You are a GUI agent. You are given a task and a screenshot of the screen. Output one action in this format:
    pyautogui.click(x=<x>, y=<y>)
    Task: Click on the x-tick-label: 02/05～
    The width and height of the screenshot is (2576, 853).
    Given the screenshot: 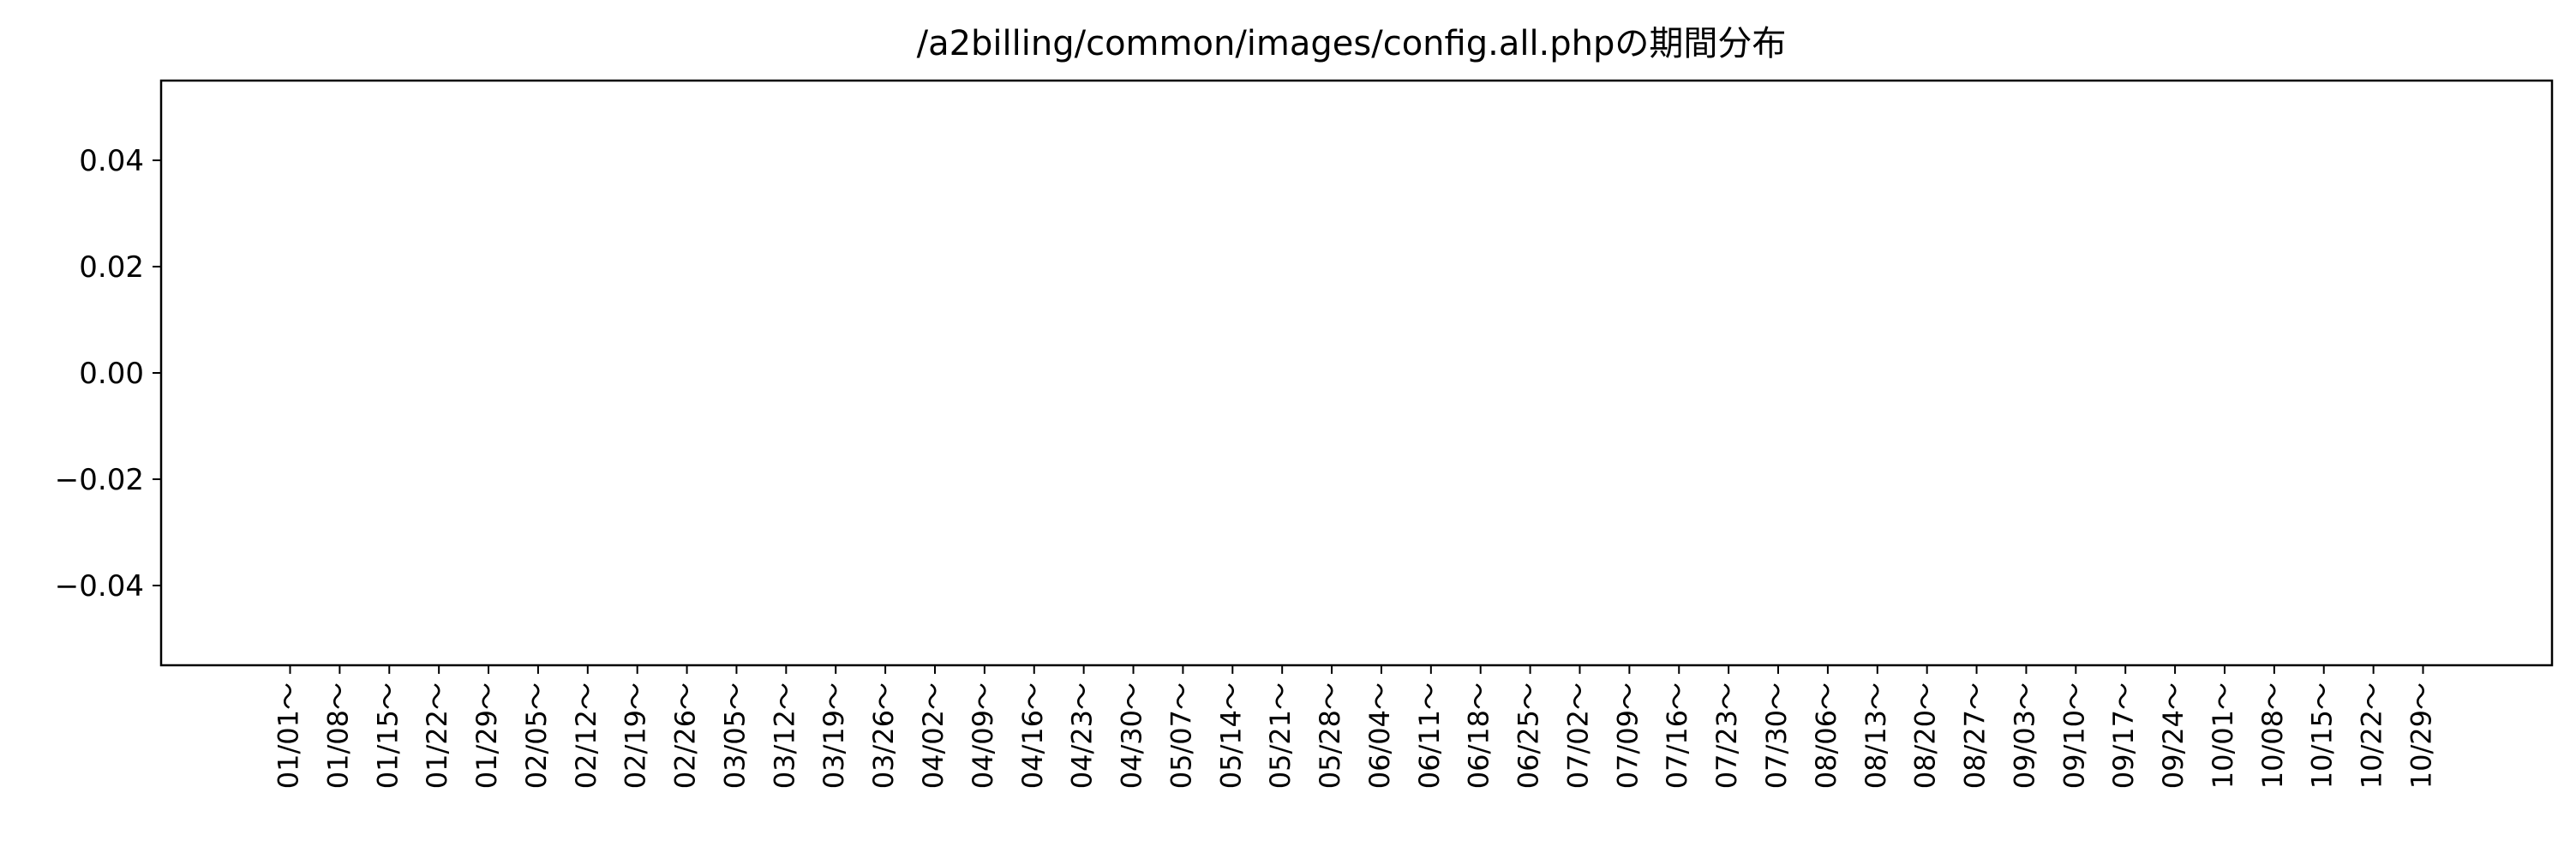 What is the action you would take?
    pyautogui.click(x=536, y=735)
    